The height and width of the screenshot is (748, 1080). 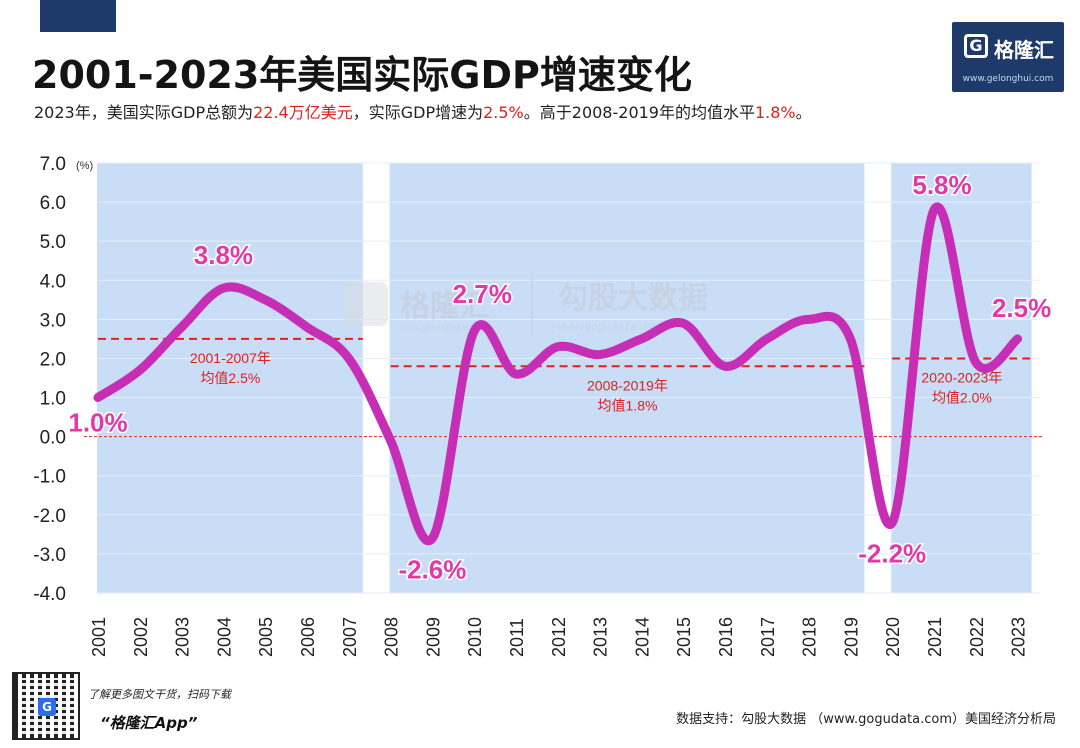 What do you see at coordinates (392, 637) in the screenshot?
I see `x-tick-label: 2008` at bounding box center [392, 637].